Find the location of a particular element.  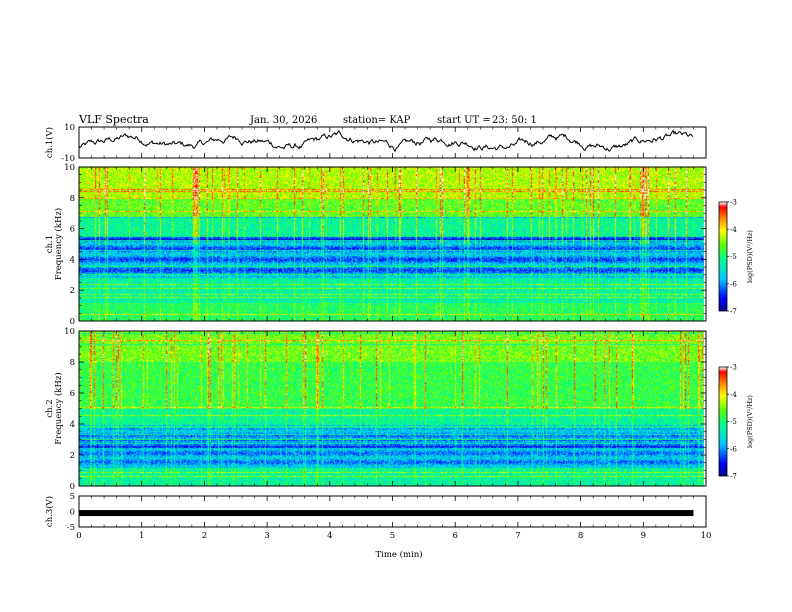

ch1-waveform-ylabel: ch.1(V) is located at coordinates (49, 142).